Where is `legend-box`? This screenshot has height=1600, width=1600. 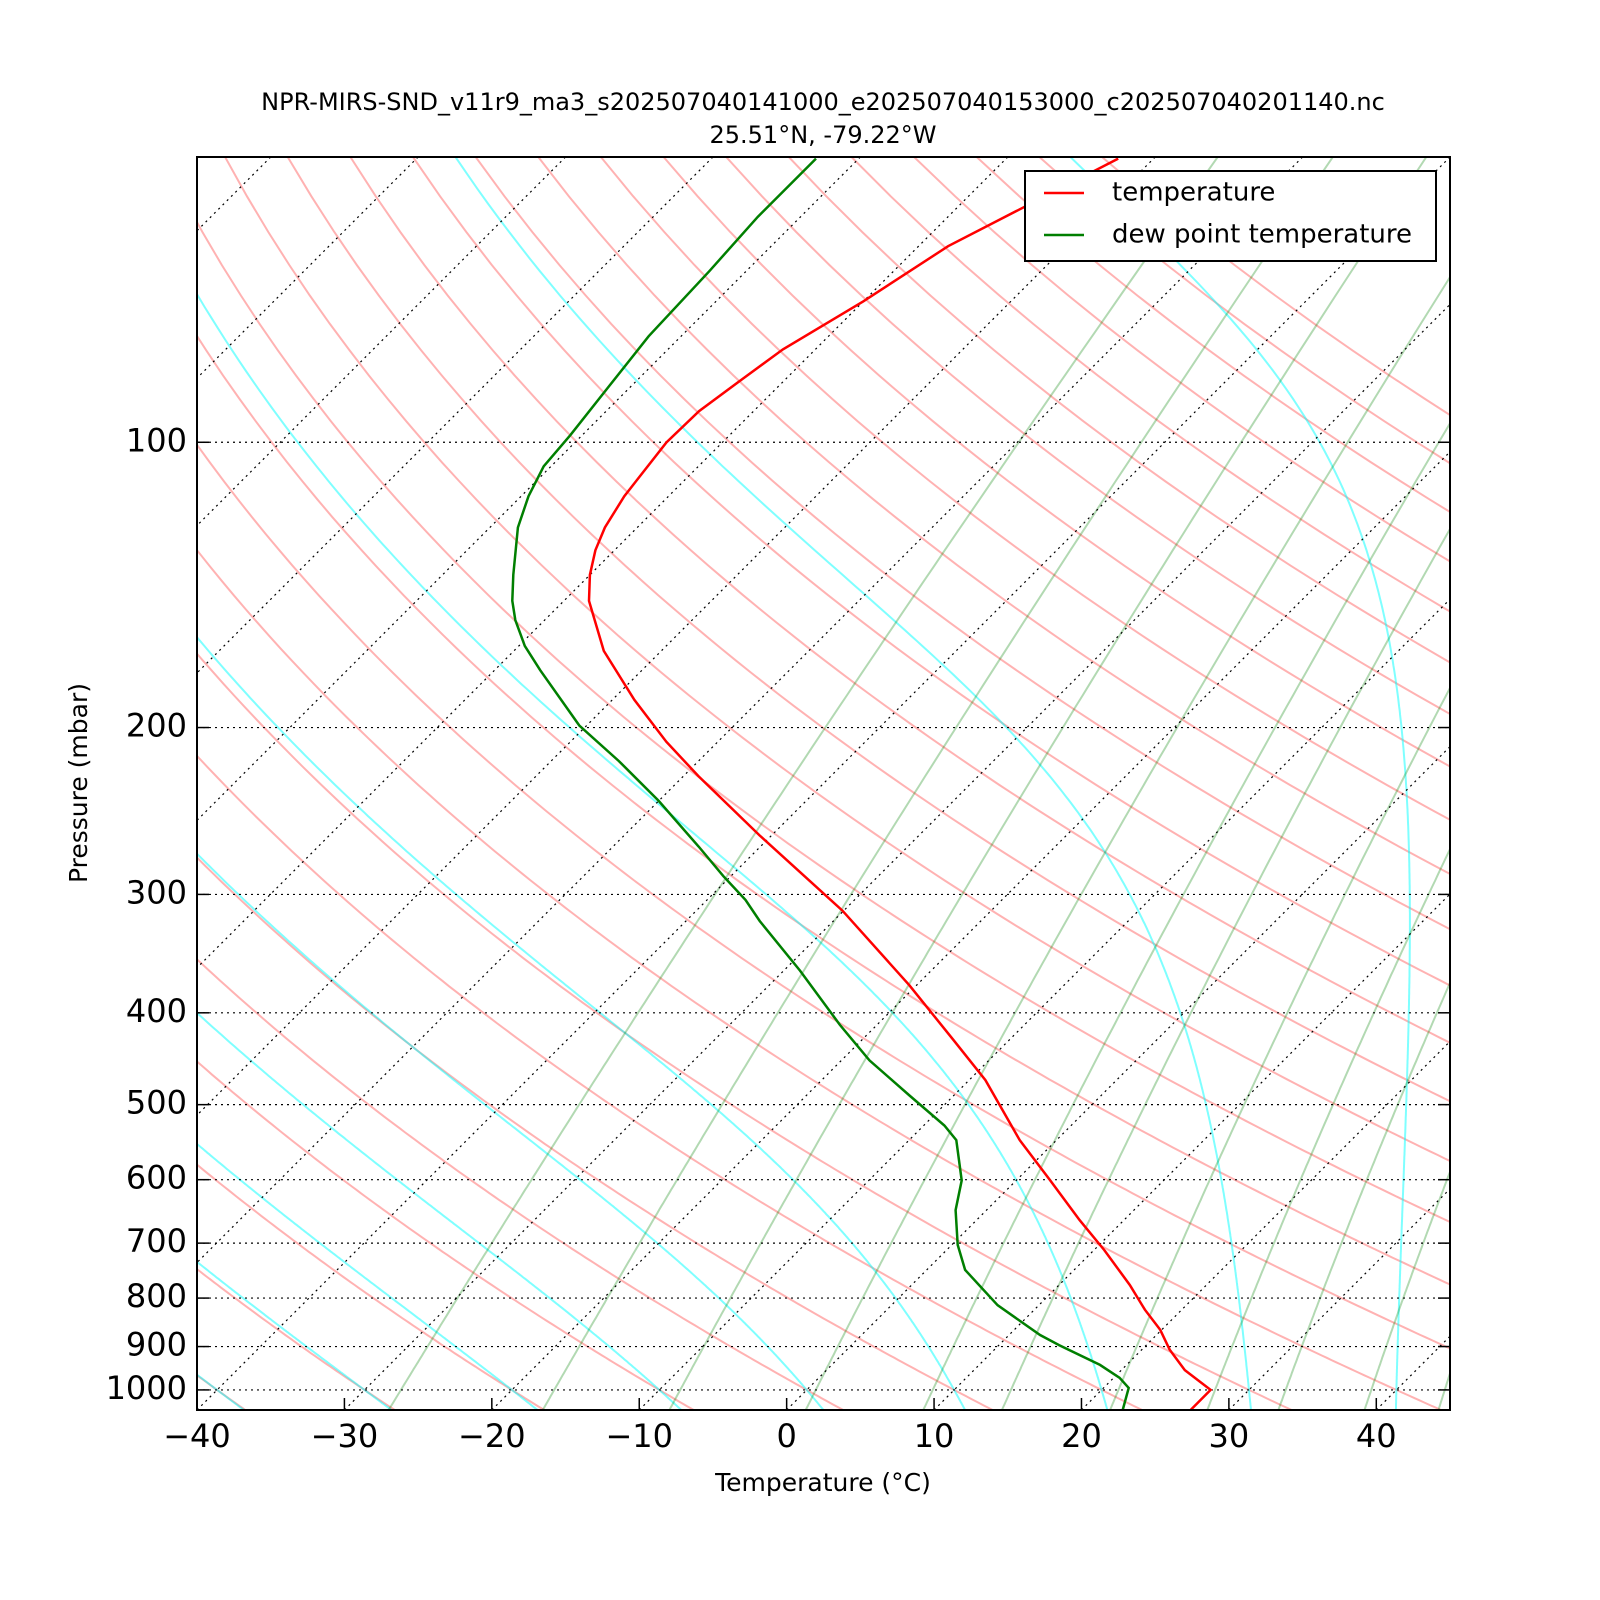
legend-box is located at coordinates (1230, 216).